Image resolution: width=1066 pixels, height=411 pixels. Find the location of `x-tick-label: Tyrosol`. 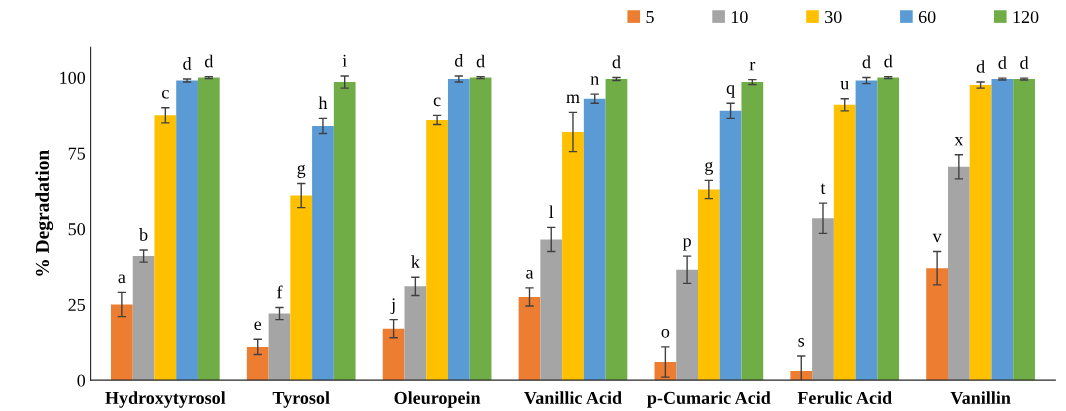

x-tick-label: Tyrosol is located at coordinates (301, 399).